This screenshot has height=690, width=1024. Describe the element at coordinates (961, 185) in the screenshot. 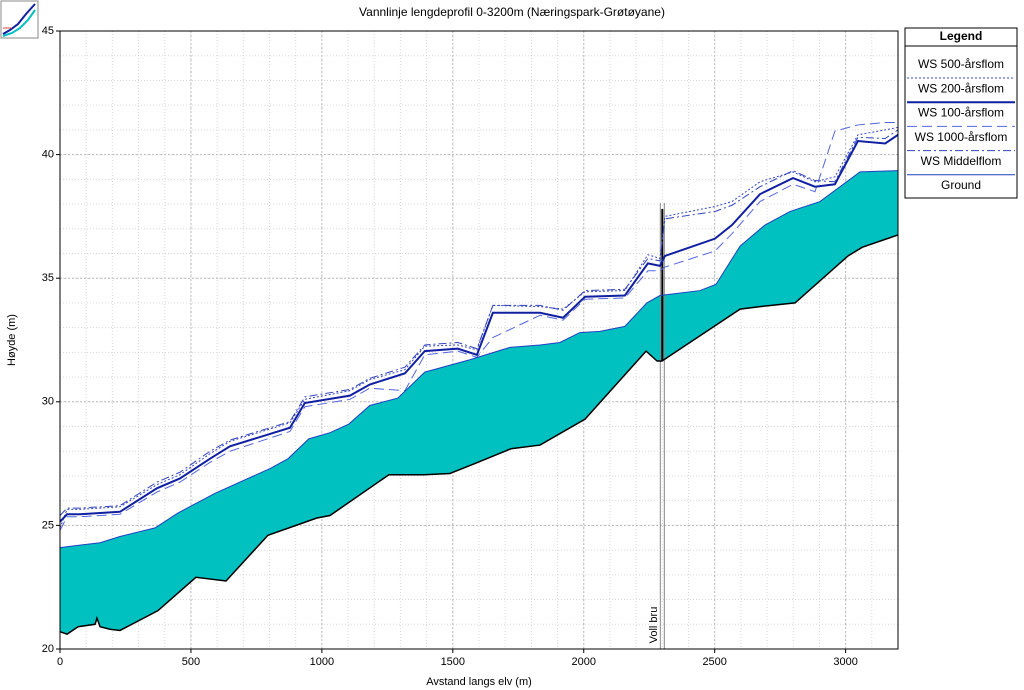

I see `legend-label: Ground` at that location.